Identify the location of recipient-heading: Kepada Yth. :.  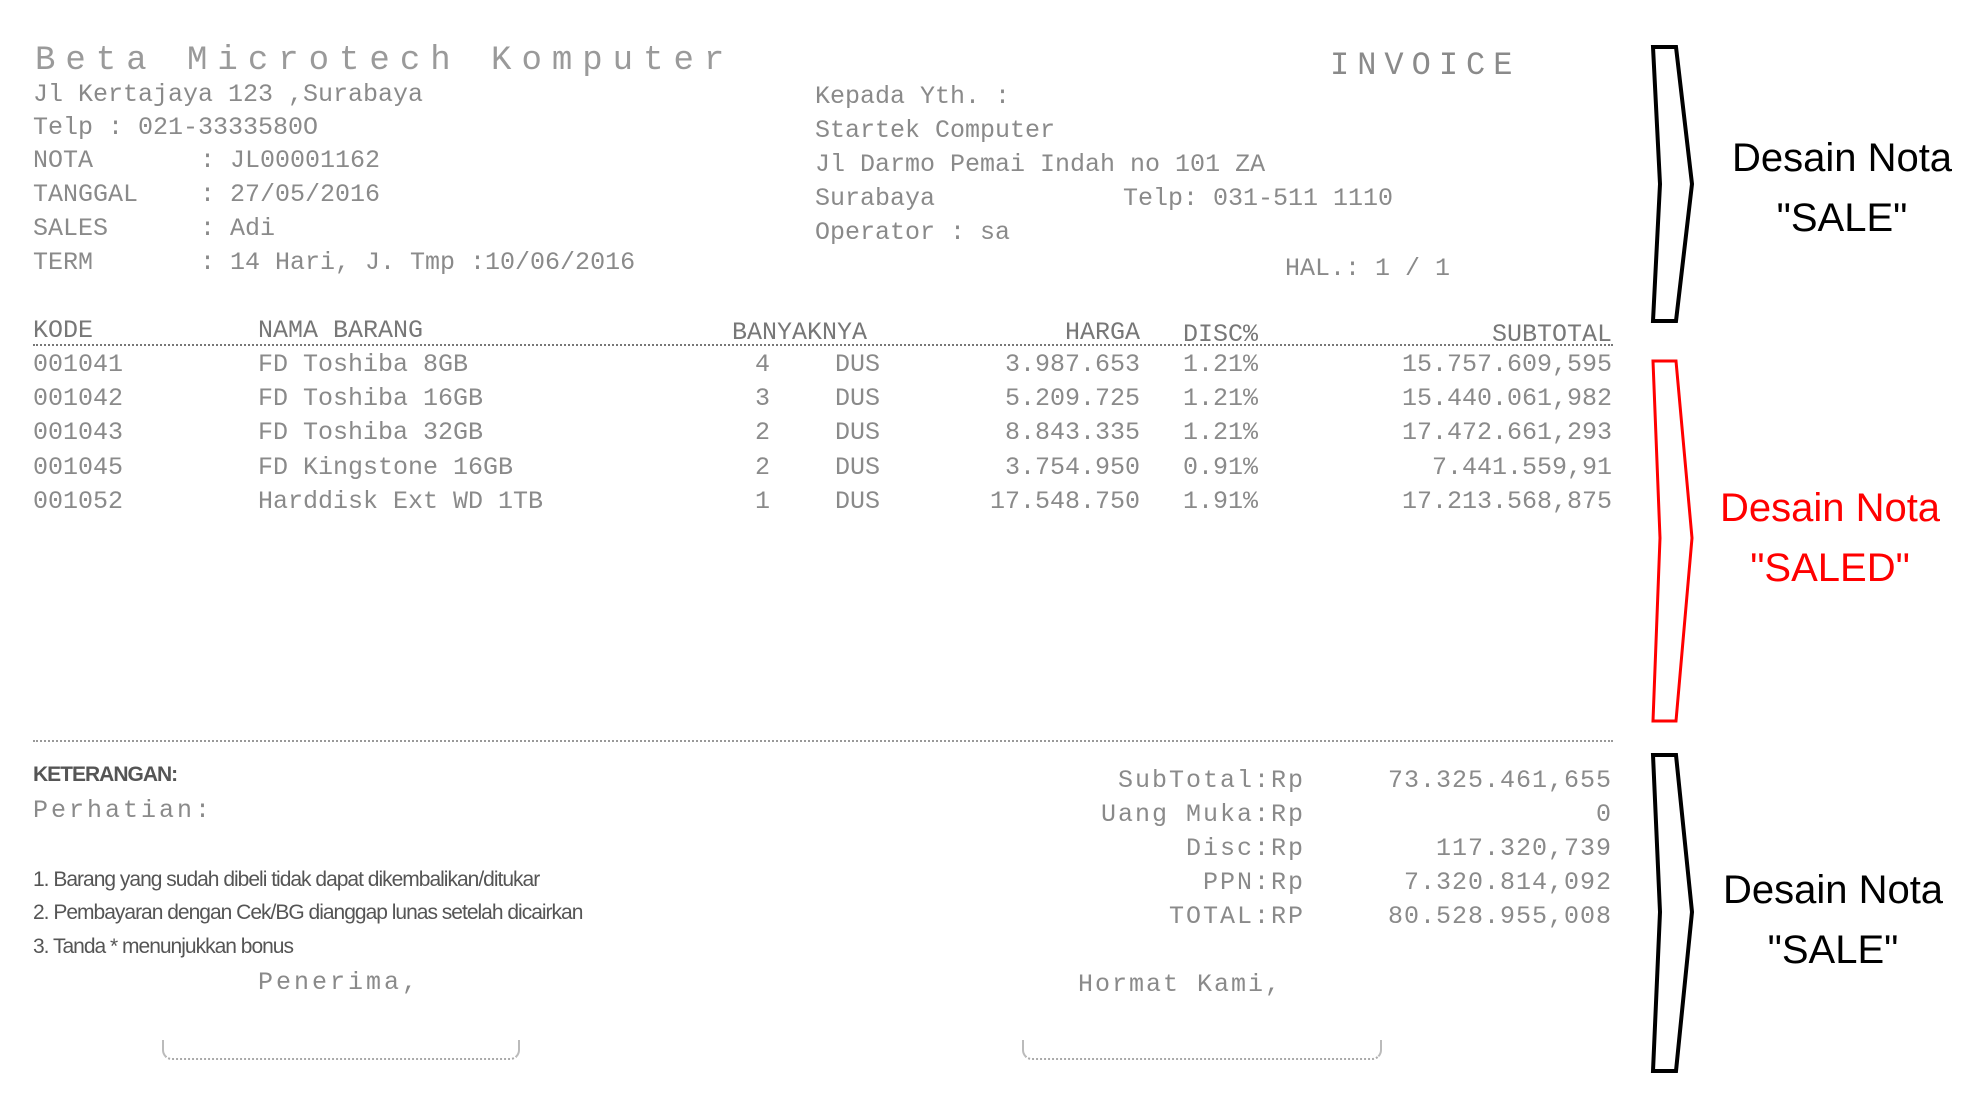
(913, 96).